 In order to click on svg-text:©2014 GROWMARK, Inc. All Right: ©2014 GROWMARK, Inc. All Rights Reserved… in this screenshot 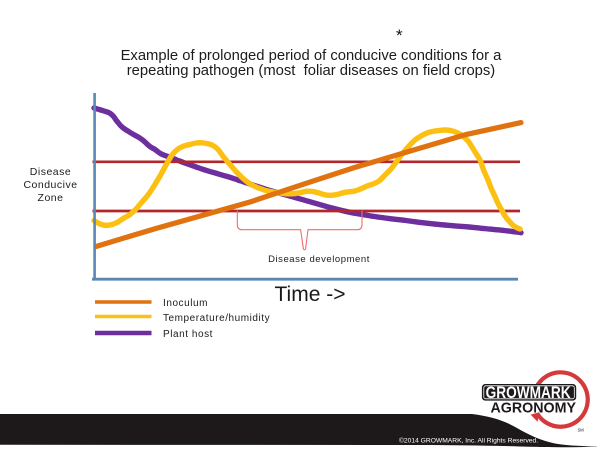, I will do `click(468, 441)`.